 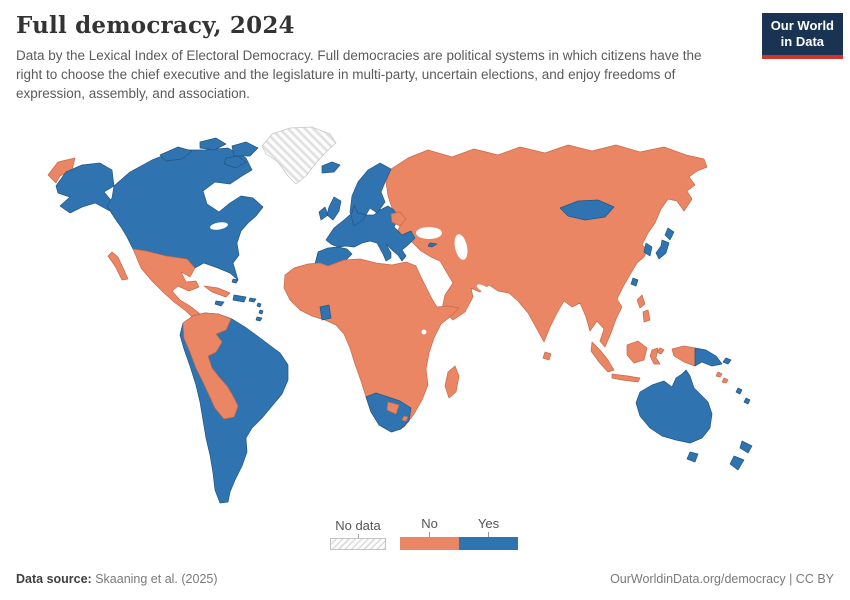 What do you see at coordinates (692, 457) in the screenshot?
I see `map-region-tasmania` at bounding box center [692, 457].